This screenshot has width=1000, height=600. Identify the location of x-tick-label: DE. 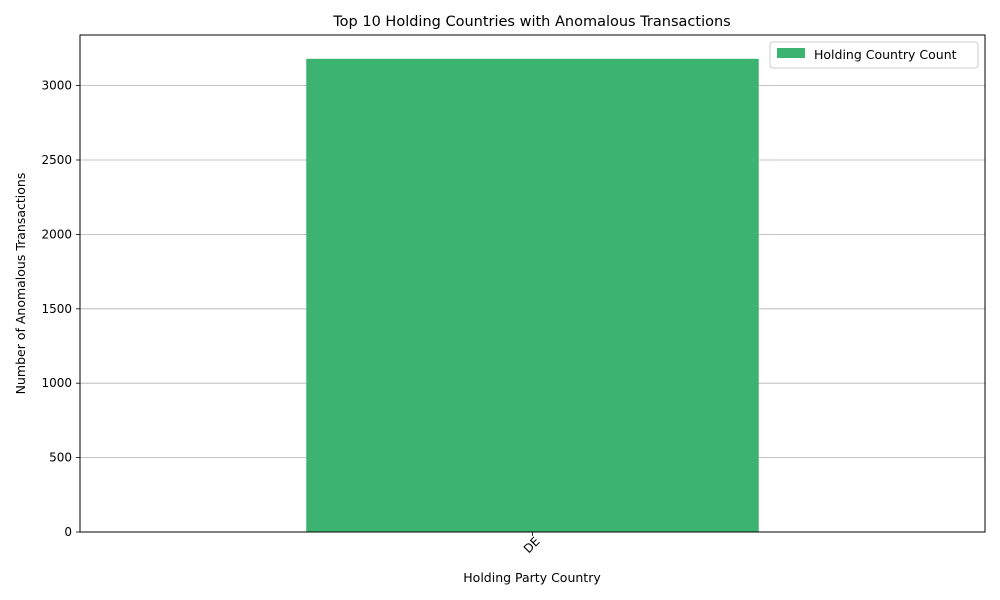
(532, 545).